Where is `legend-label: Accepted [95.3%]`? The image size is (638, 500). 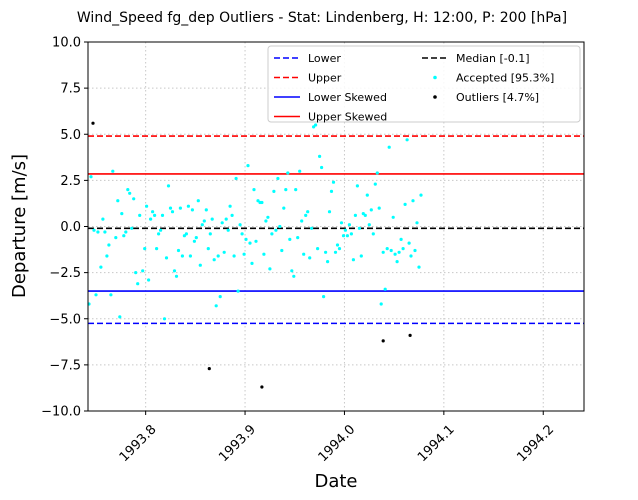
legend-label: Accepted [95.3%] is located at coordinates (505, 78).